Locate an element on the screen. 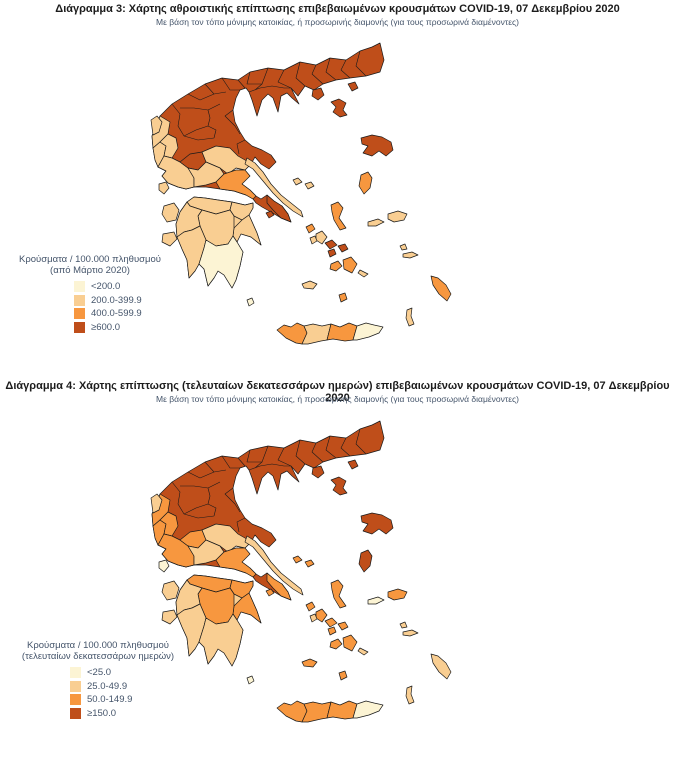  region-ikaria is located at coordinates (376, 600).